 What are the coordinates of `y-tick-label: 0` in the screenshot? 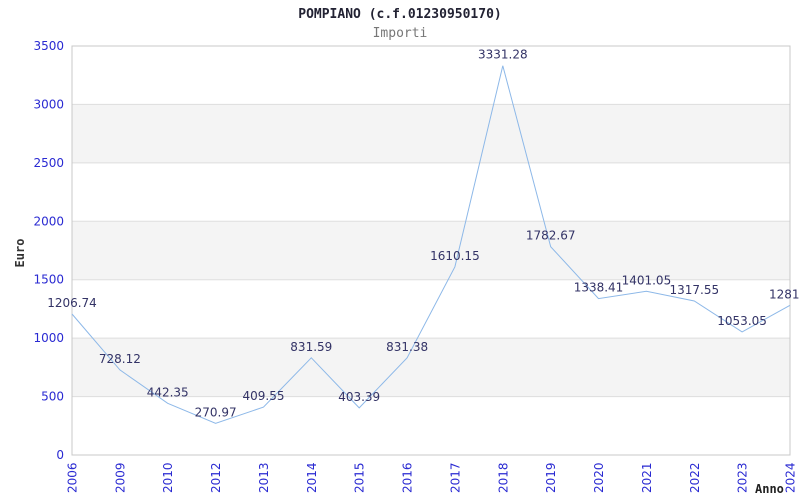 It's located at (60, 455).